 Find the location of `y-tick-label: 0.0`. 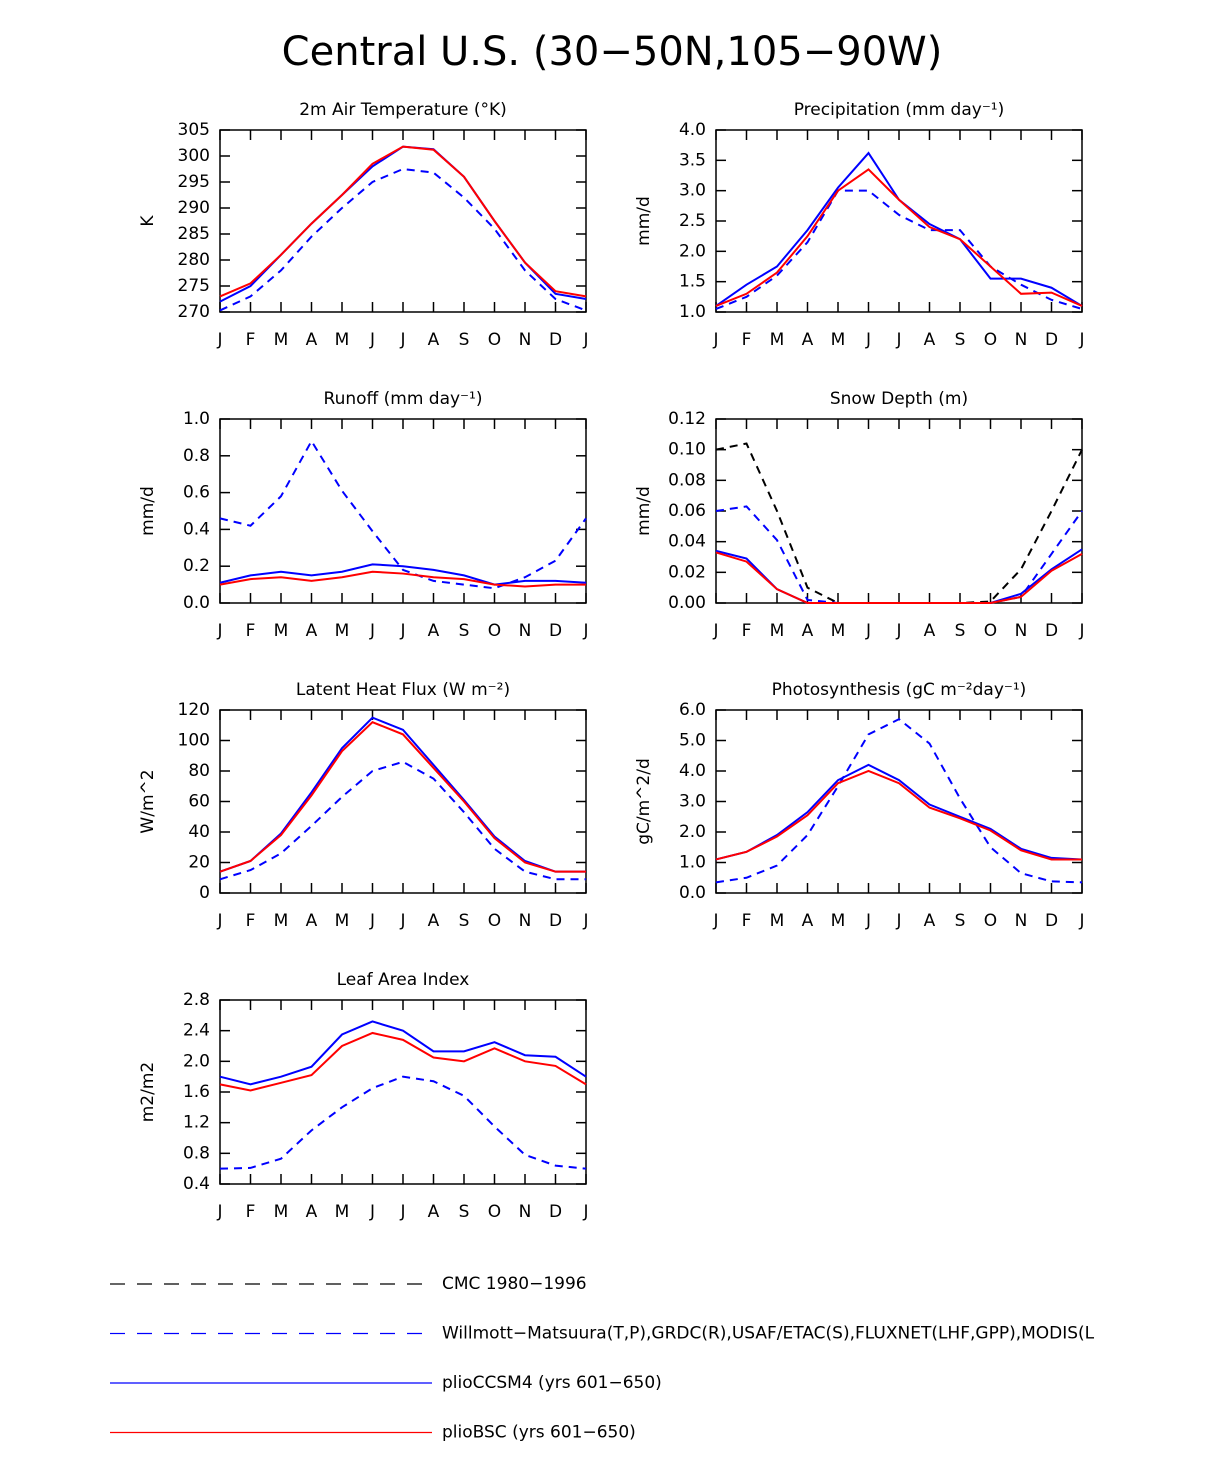

y-tick-label: 0.0 is located at coordinates (196, 603).